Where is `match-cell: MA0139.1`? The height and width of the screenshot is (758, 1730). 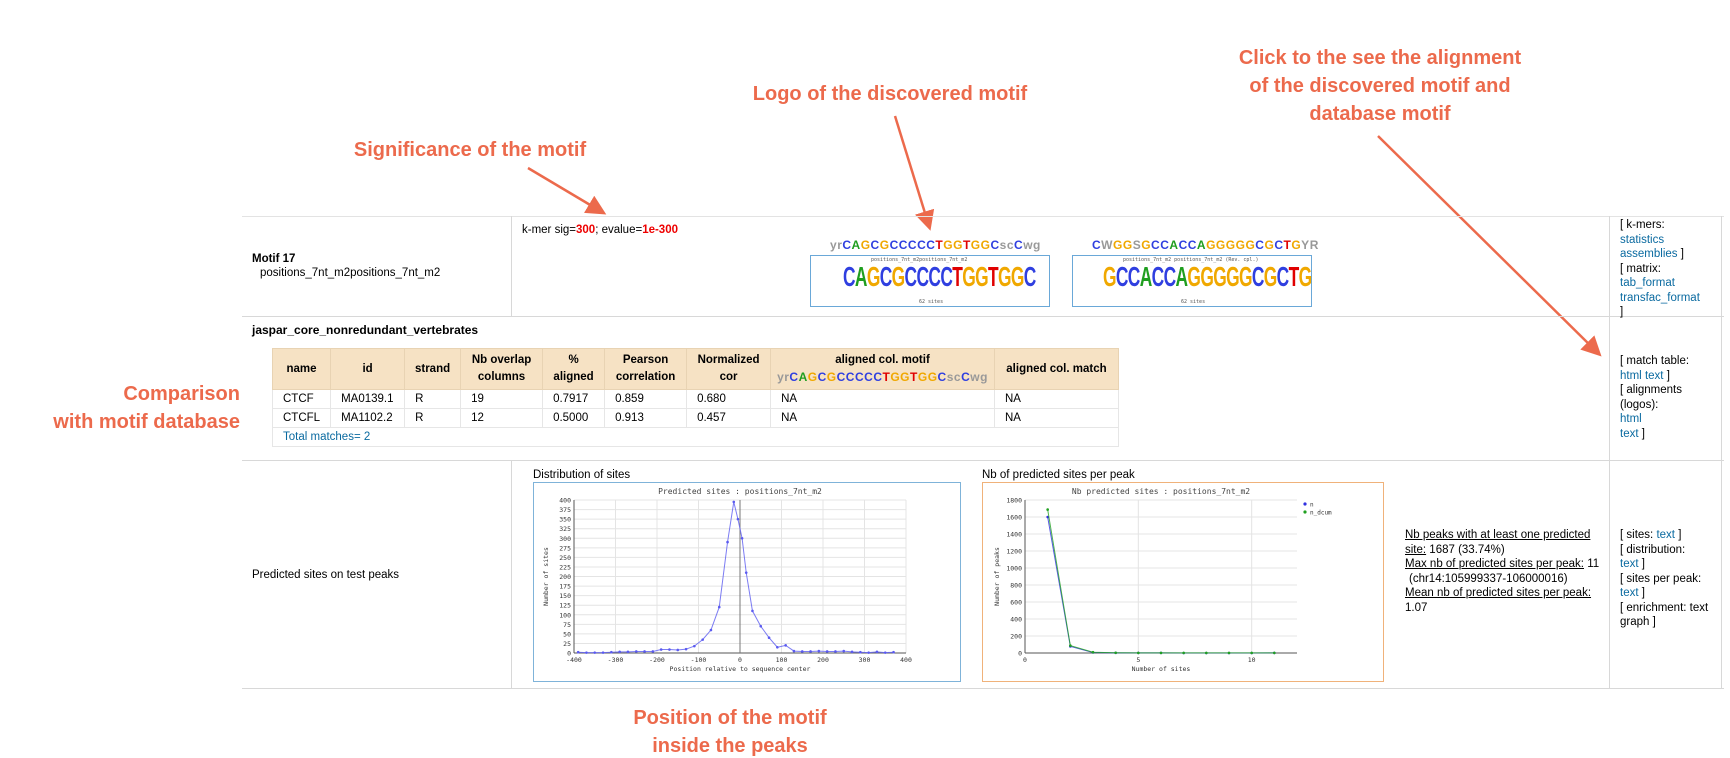 match-cell: MA0139.1 is located at coordinates (368, 399).